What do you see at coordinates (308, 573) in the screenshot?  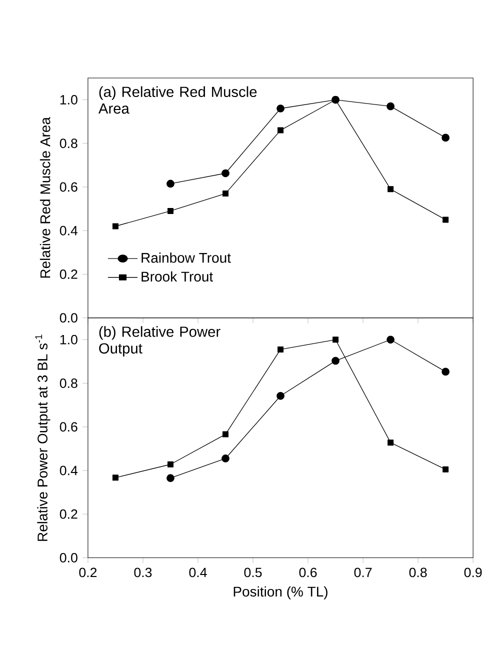 I see `x-tick-label: 0.6` at bounding box center [308, 573].